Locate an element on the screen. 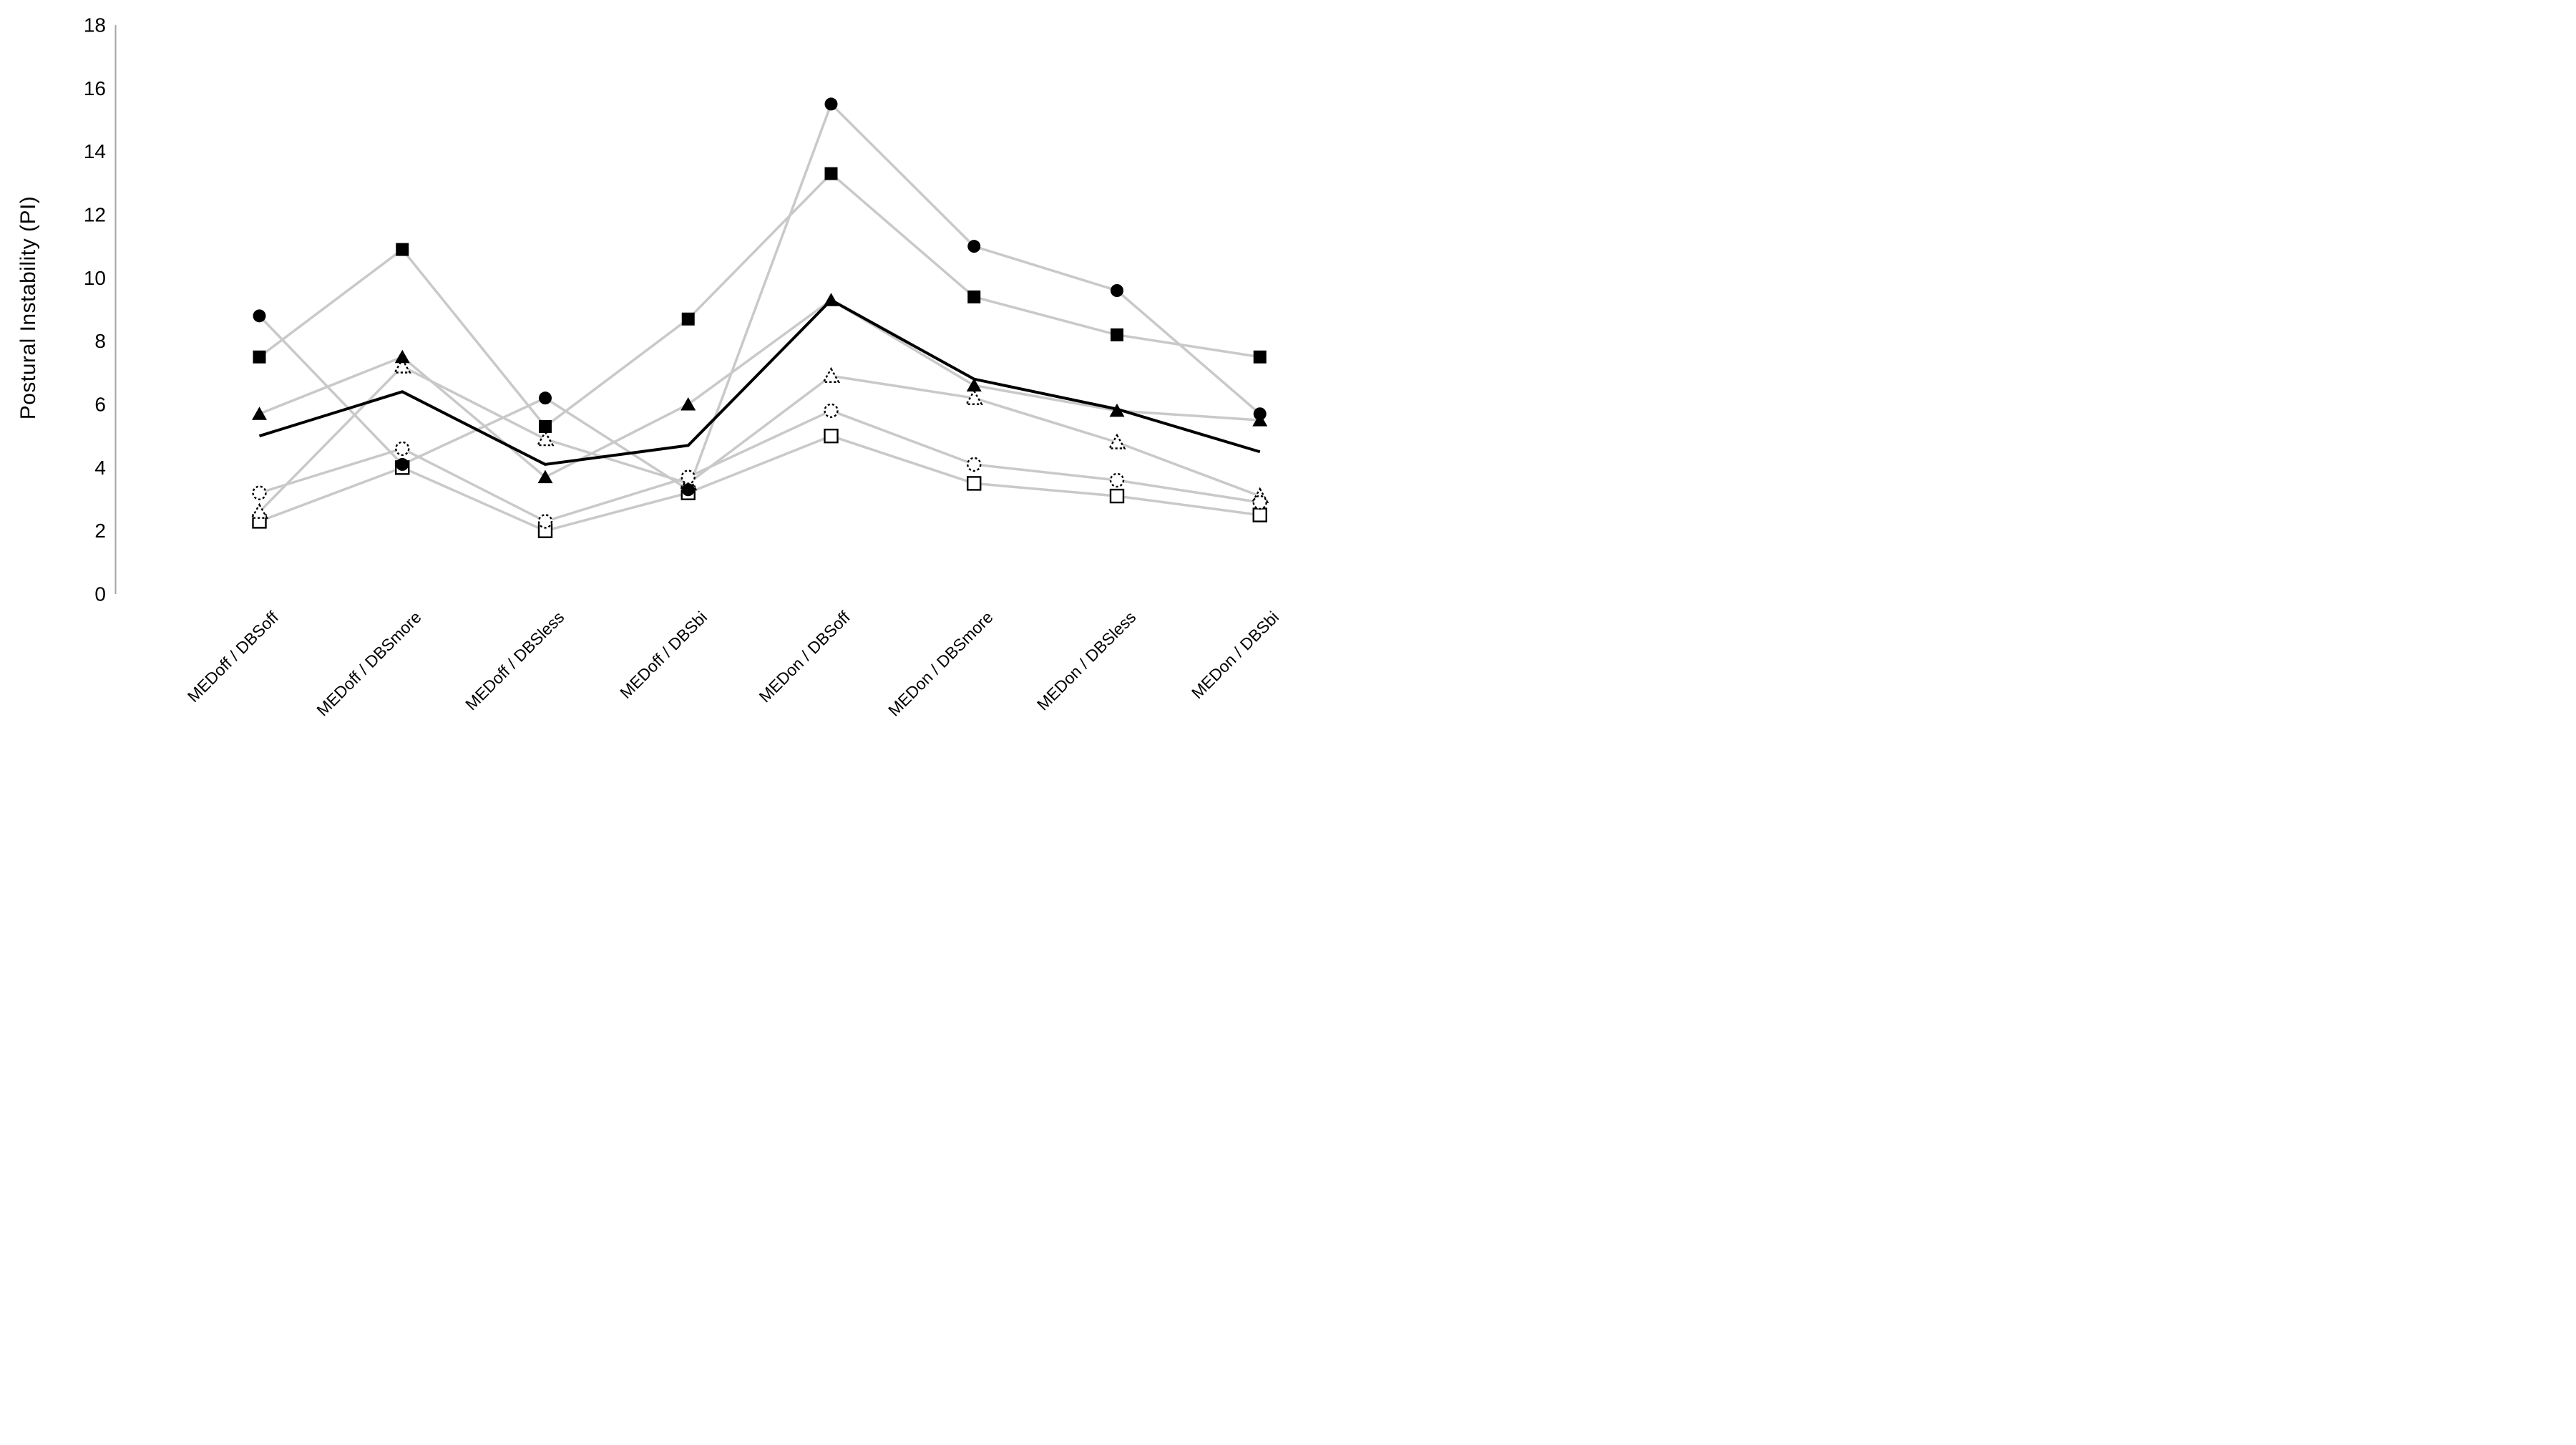 Image resolution: width=2576 pixels, height=1445 pixels. x-category-label: MEDon / DBSoff is located at coordinates (805, 657).